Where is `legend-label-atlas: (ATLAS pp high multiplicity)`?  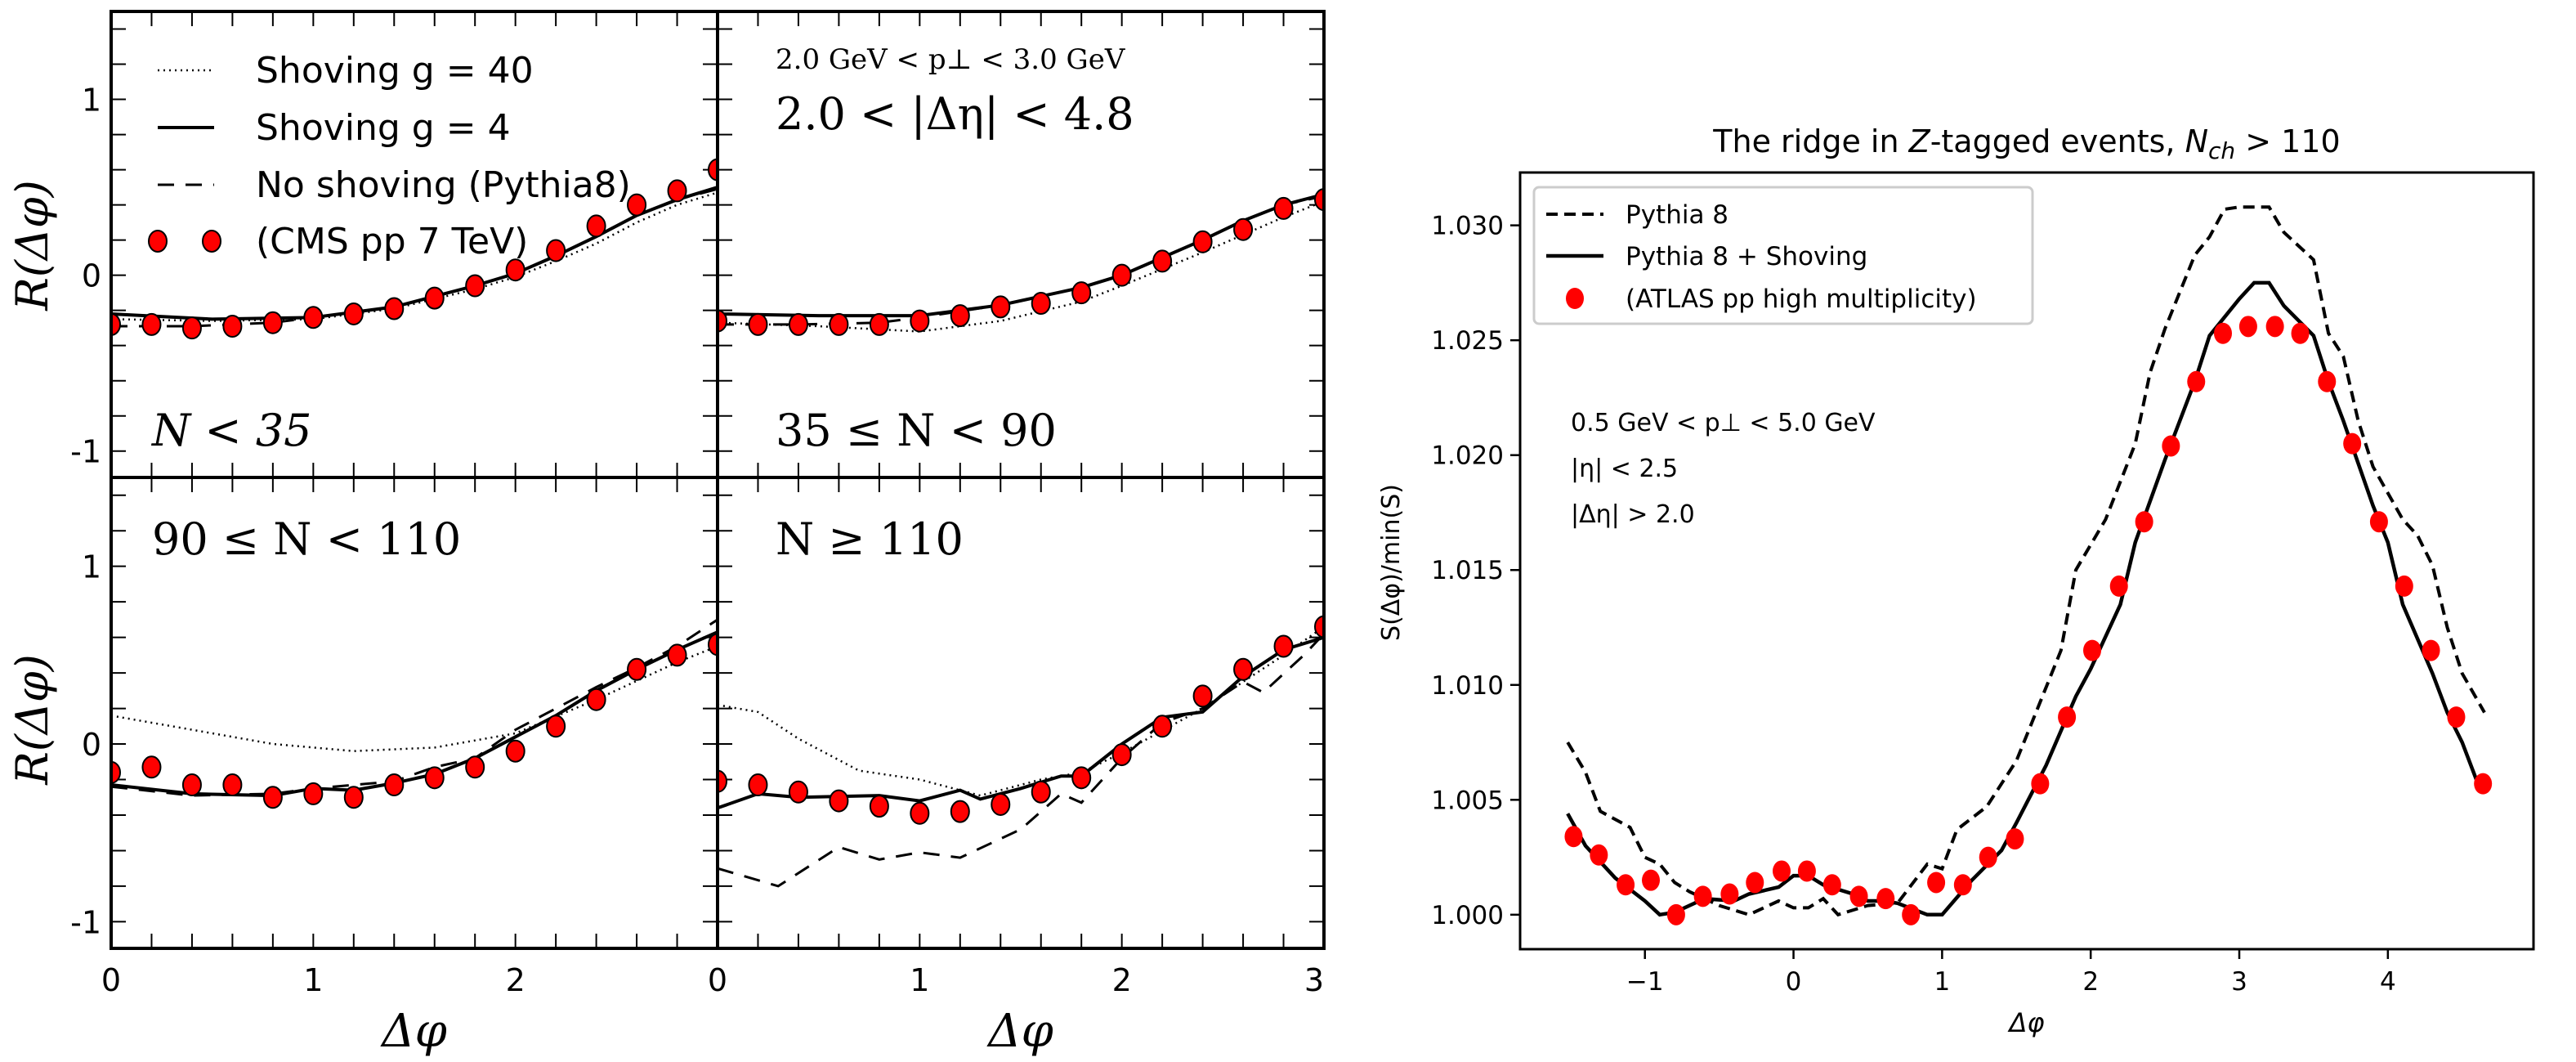 legend-label-atlas: (ATLAS pp high multiplicity) is located at coordinates (1801, 299).